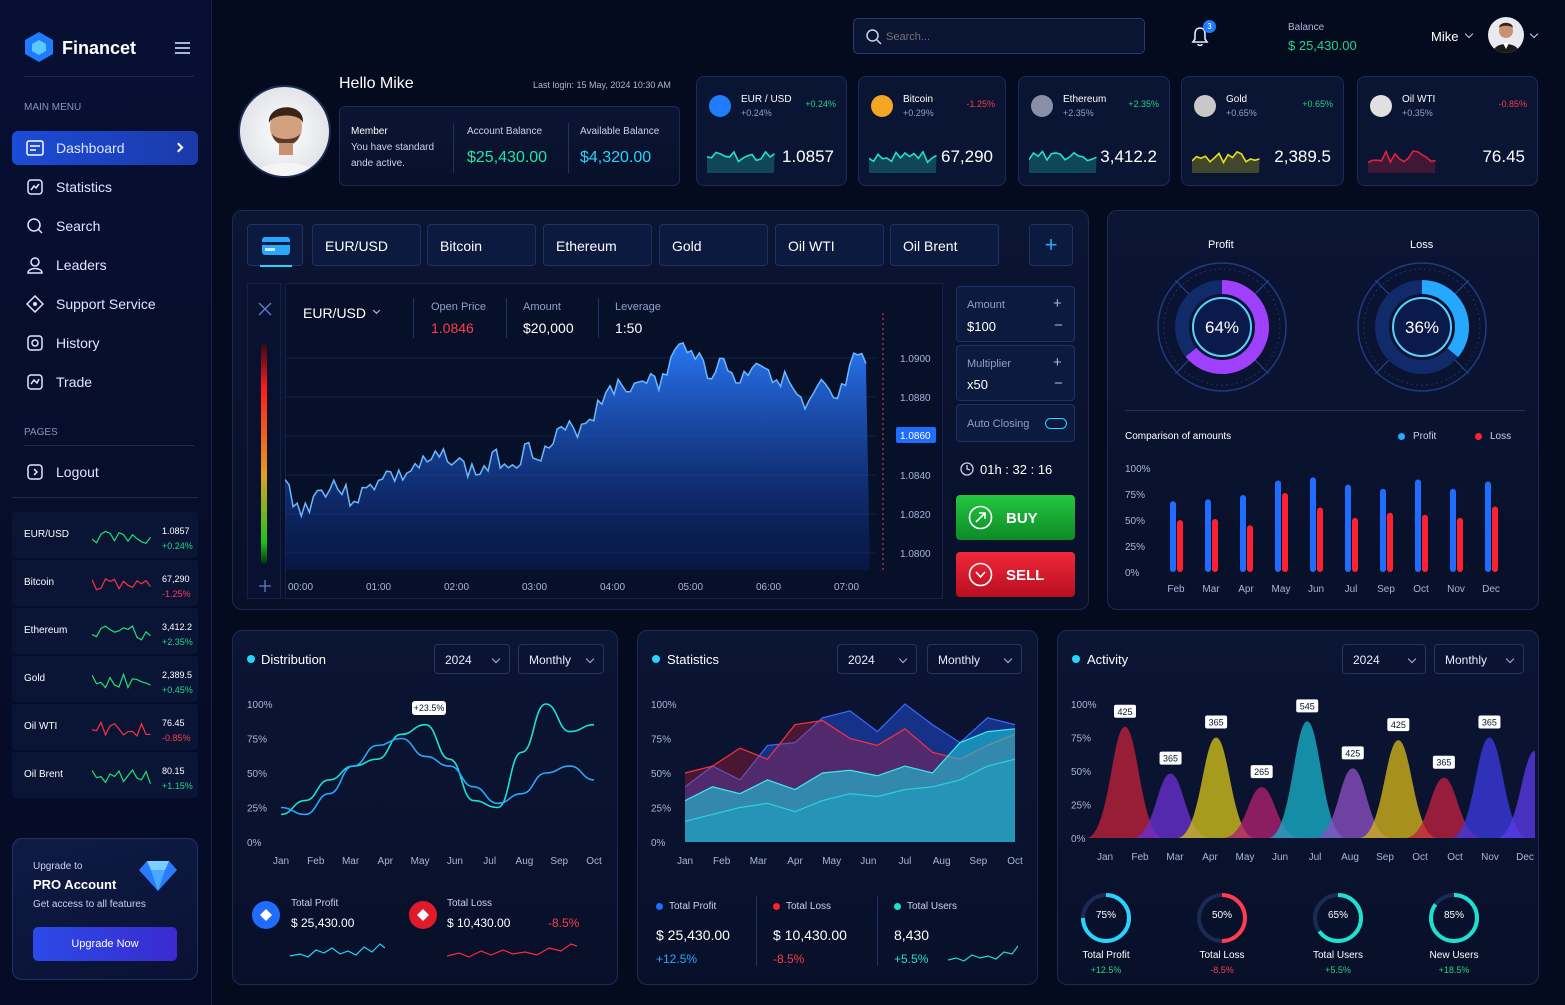  I want to click on x-tick: May, so click(1281, 589).